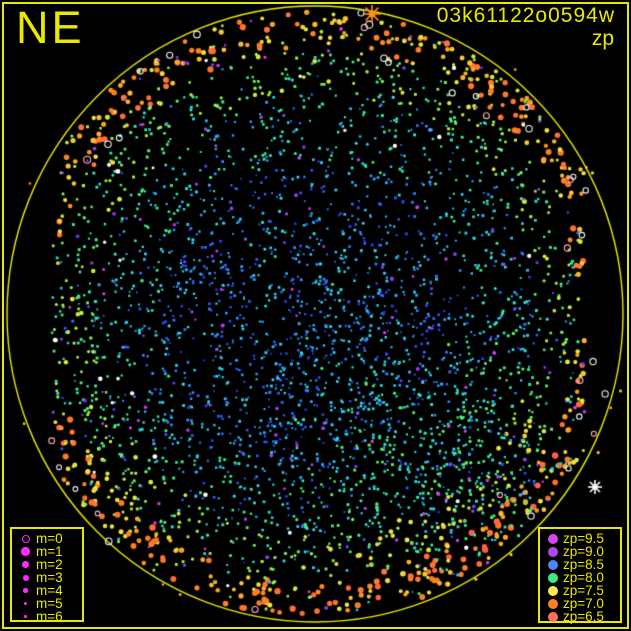 This screenshot has height=631, width=631. I want to click on legend-row: m=1, so click(48, 551).